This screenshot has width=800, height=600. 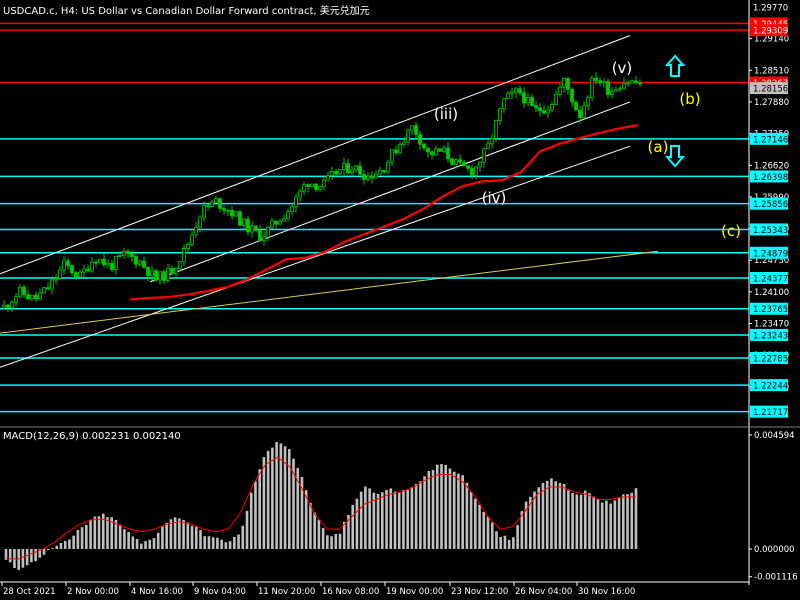 I want to click on price-tag-top-box, so click(x=769, y=7).